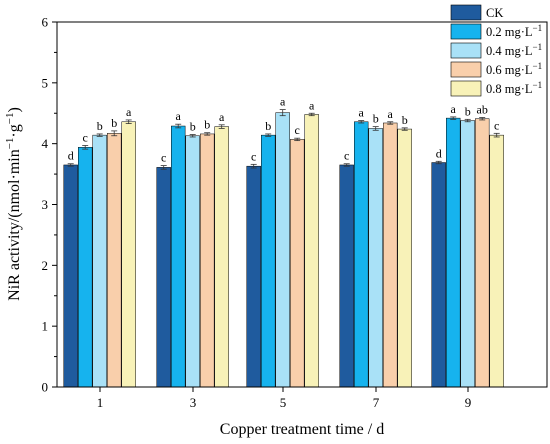  I want to click on x-tick-label: 1, so click(100, 402).